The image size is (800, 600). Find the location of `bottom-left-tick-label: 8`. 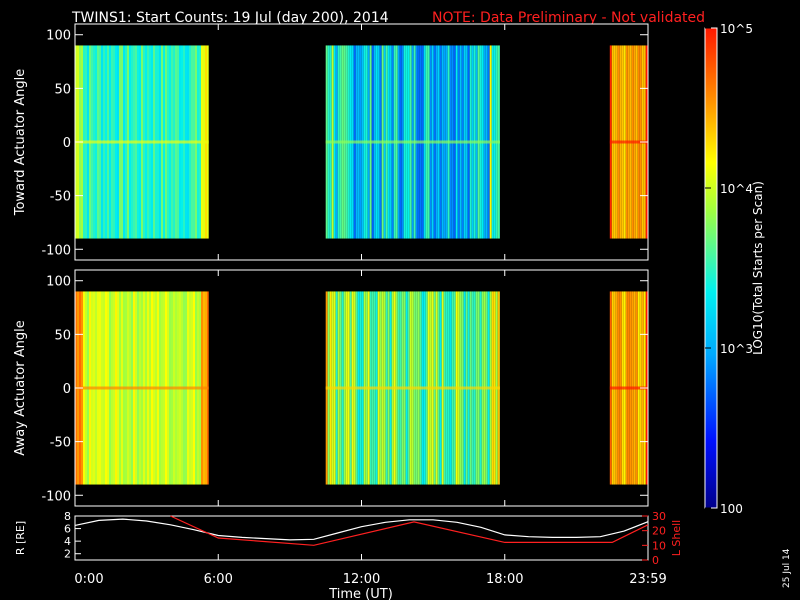

bottom-left-tick-label: 8 is located at coordinates (67, 516).